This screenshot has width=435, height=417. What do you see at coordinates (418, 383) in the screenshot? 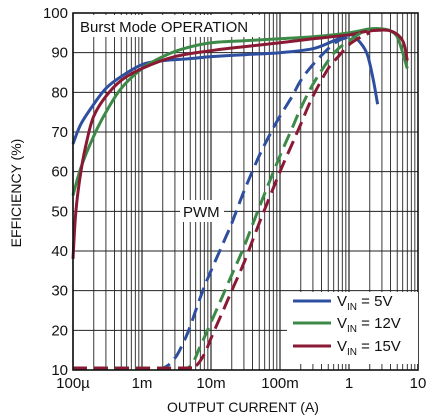
I see `x-tick-label: 10` at bounding box center [418, 383].